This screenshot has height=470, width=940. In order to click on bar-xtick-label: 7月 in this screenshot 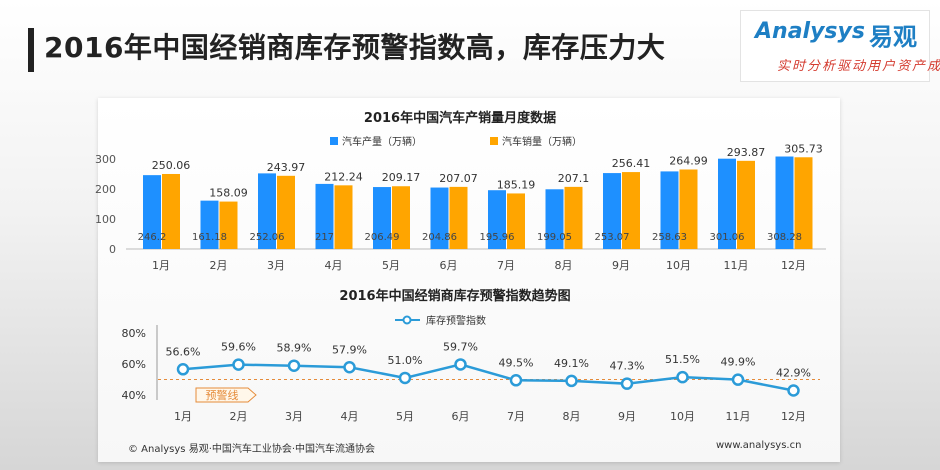, I will do `click(506, 265)`.